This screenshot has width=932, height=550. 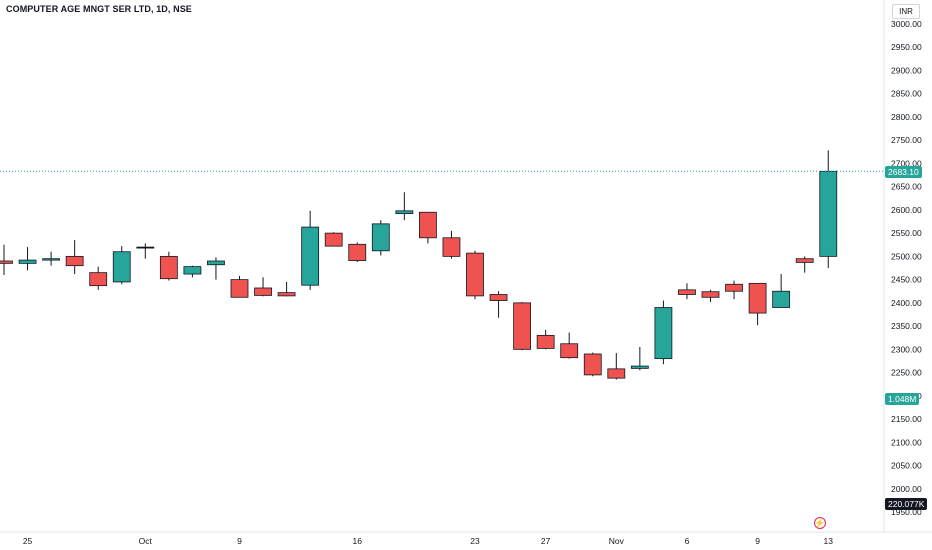 I want to click on time-tick-label: Nov, so click(x=617, y=541).